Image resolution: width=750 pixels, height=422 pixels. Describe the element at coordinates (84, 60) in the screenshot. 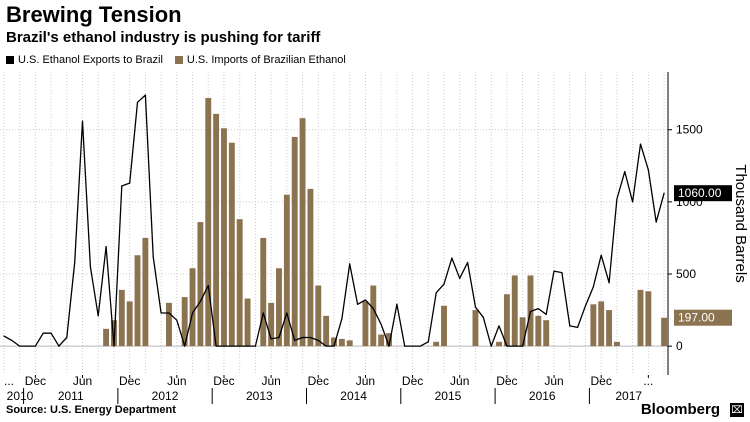

I see `legend-item-exports: U.S. Ethanol Exports to Brazil` at that location.